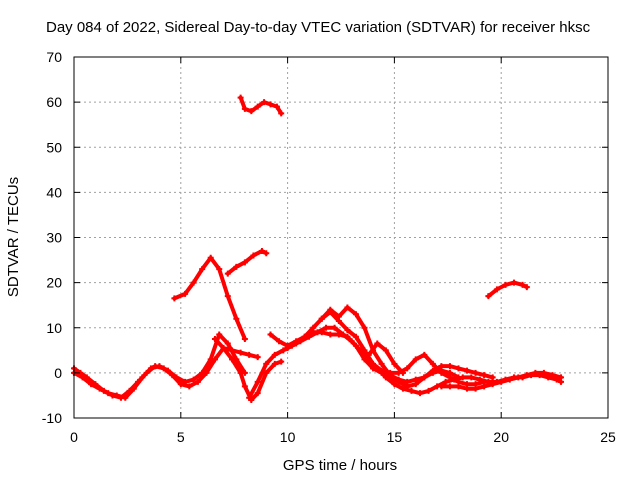  I want to click on x-tick-label: 5, so click(181, 437).